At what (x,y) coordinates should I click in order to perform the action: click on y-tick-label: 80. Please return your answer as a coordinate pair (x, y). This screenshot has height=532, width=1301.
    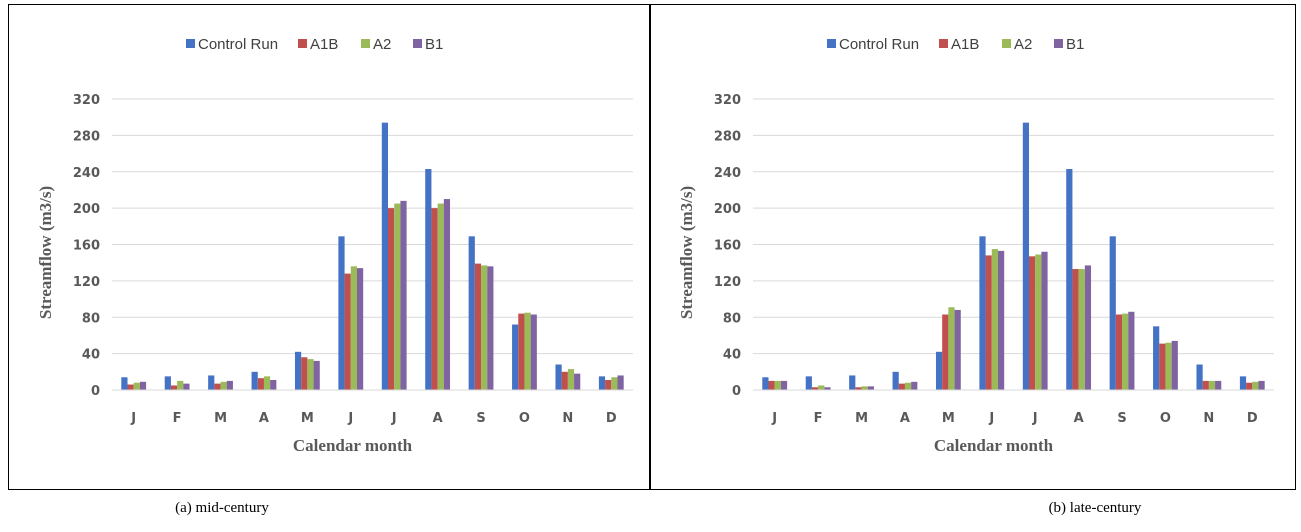
    Looking at the image, I should click on (732, 318).